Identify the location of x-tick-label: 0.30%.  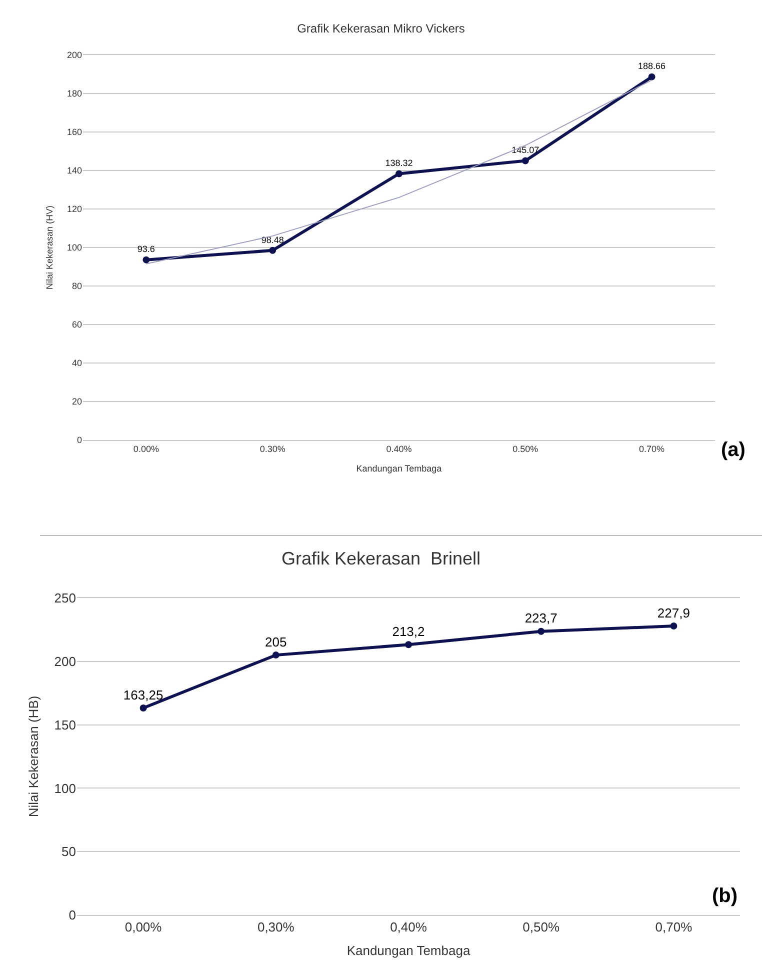
(273, 449).